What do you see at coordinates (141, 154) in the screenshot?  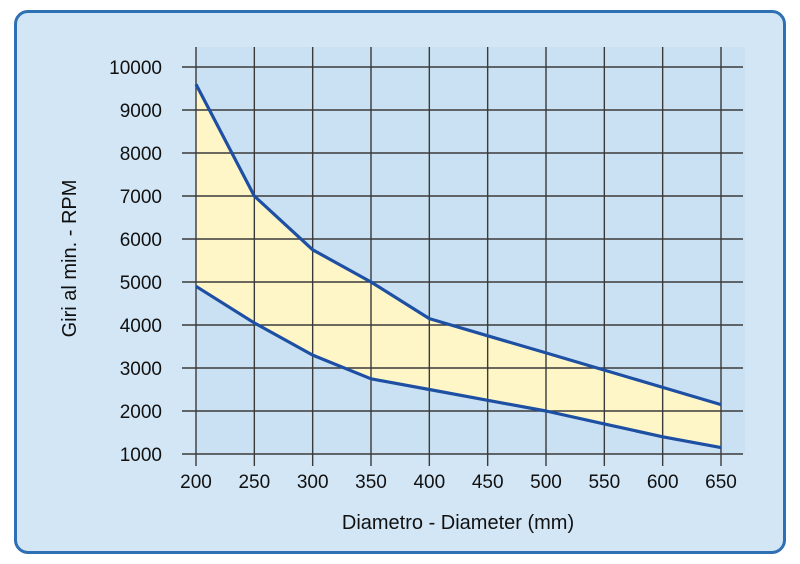 I see `y-tick-label: 8000` at bounding box center [141, 154].